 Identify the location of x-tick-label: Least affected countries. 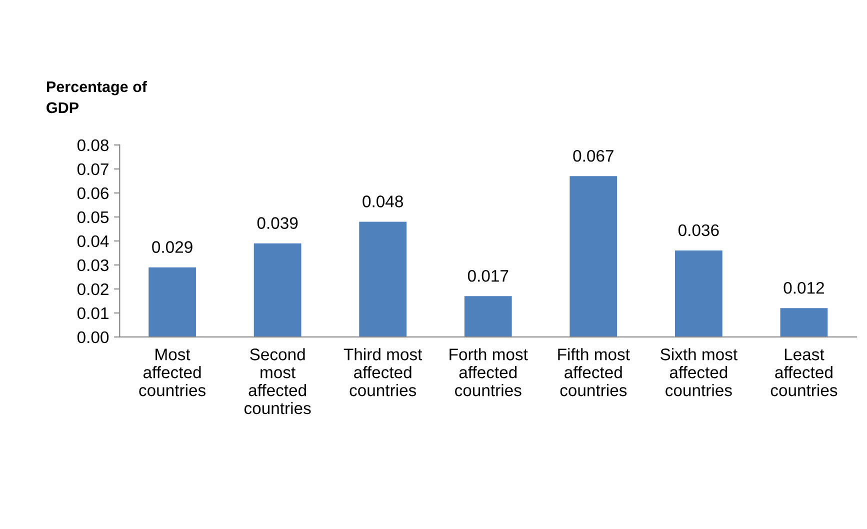
(804, 372).